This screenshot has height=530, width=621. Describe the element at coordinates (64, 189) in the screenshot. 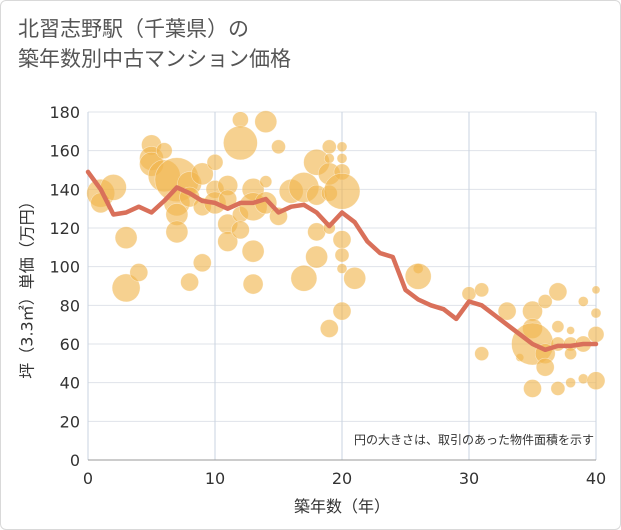

I see `y-tick-label: 140` at that location.